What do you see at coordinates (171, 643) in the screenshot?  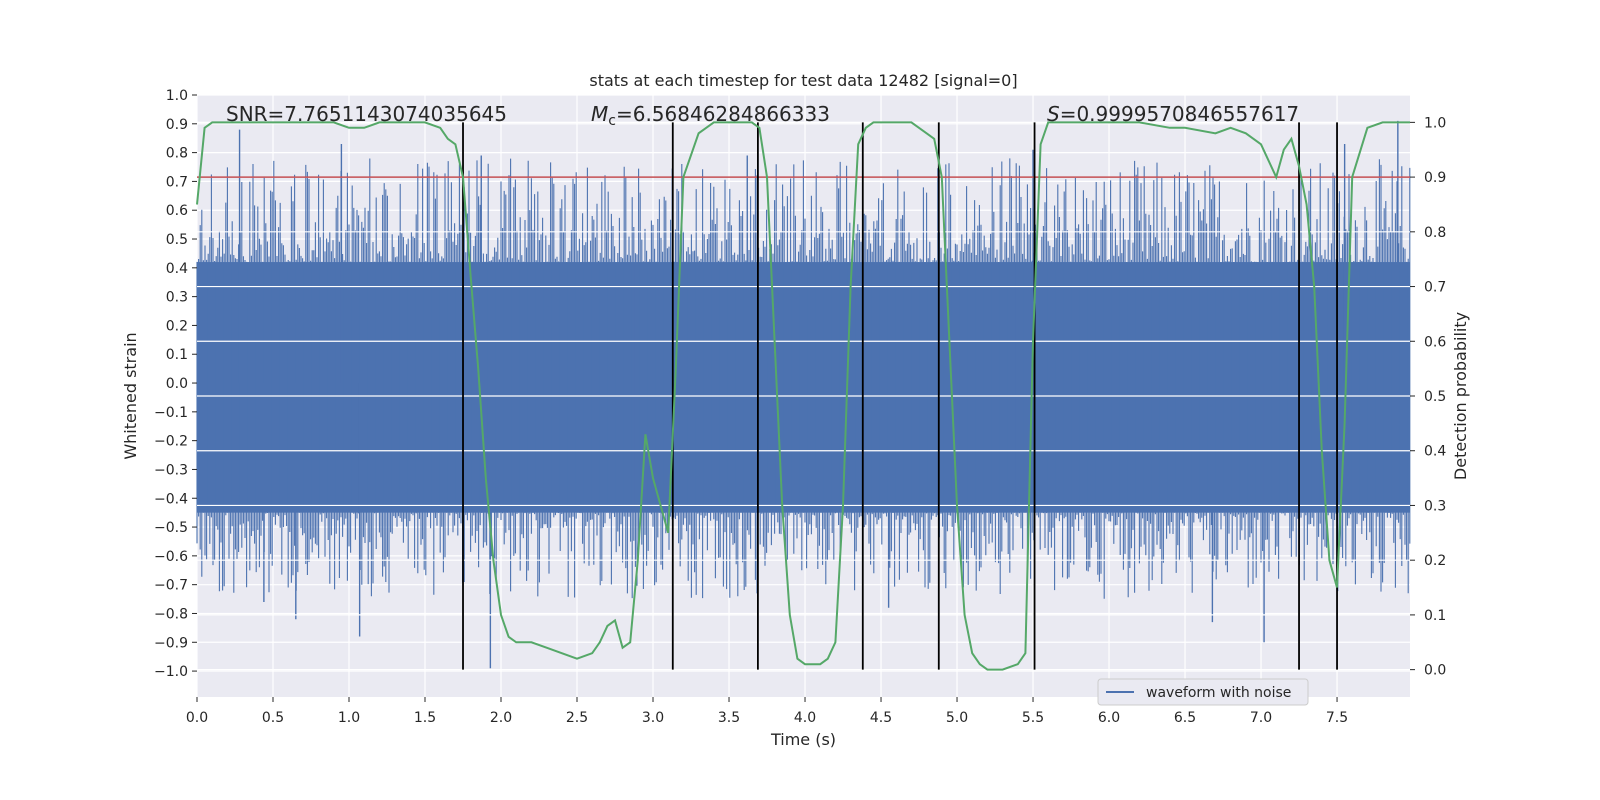 I see `y-tick-label: −0.9` at bounding box center [171, 643].